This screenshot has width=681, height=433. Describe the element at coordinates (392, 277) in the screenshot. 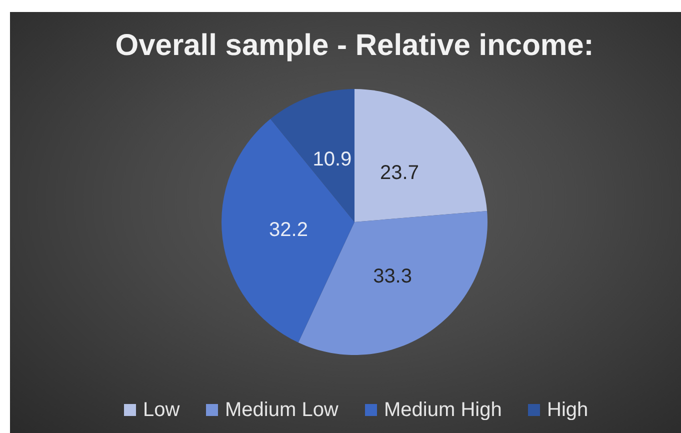

I see `data-label: 33.3` at that location.